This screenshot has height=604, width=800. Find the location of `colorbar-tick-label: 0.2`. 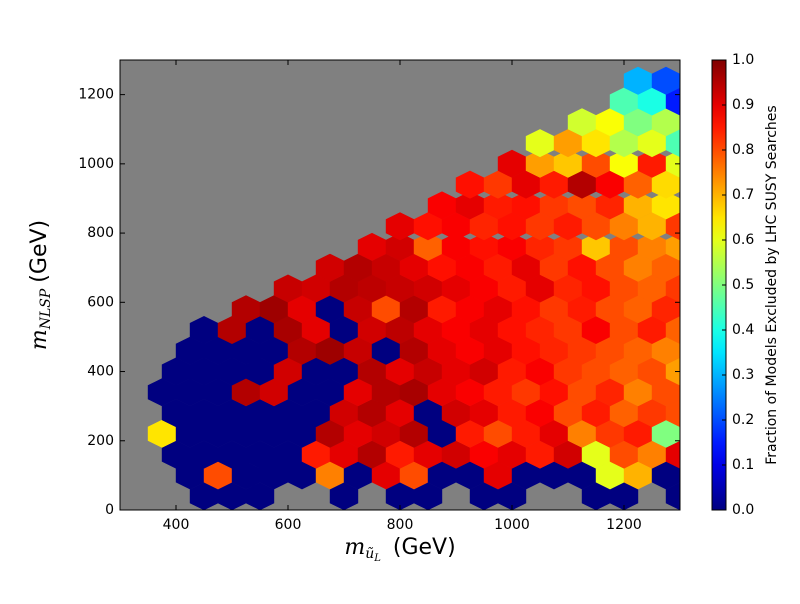

colorbar-tick-label: 0.2 is located at coordinates (743, 420).